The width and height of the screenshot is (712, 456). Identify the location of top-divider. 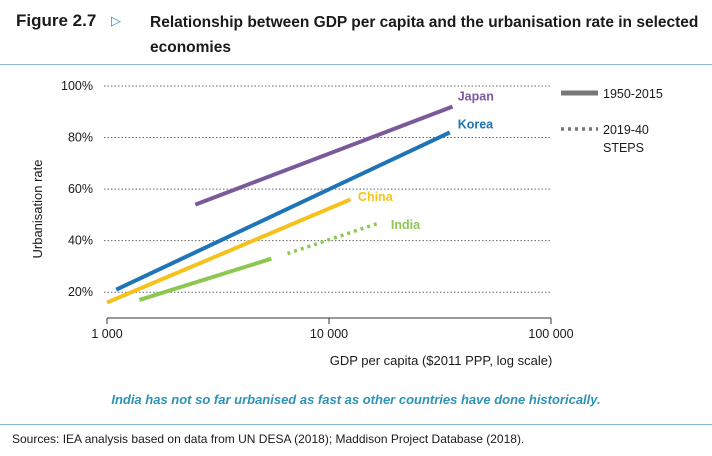
(356, 64).